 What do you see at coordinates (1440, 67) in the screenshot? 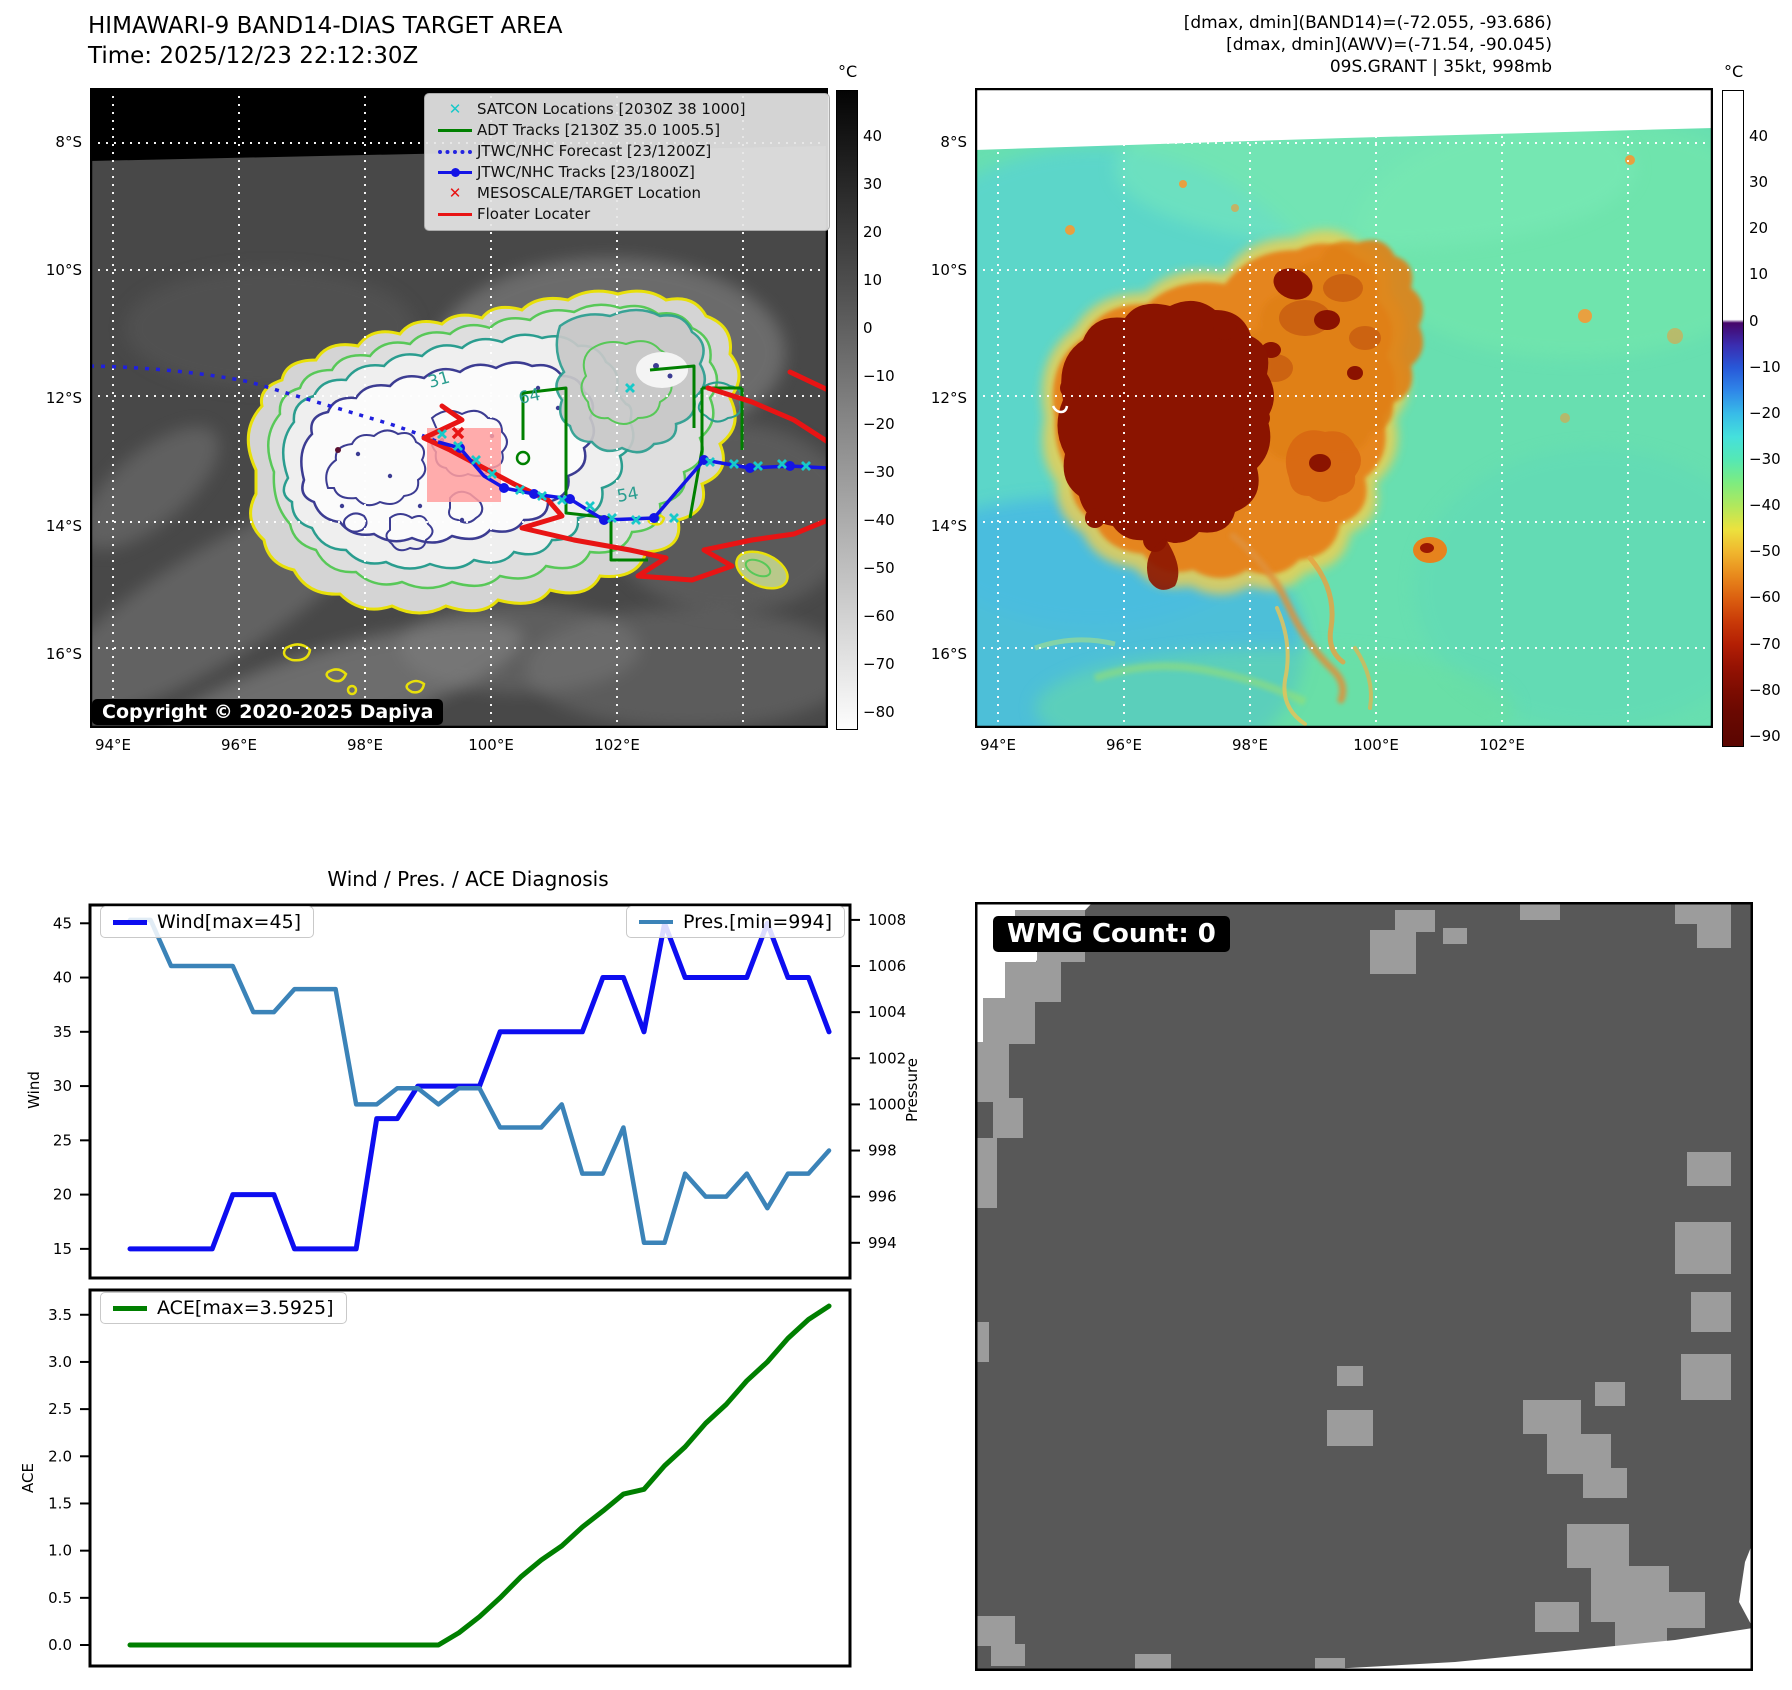
I see `storm-id-intensity: 09S.GRANT | 35kt, 998mb` at bounding box center [1440, 67].